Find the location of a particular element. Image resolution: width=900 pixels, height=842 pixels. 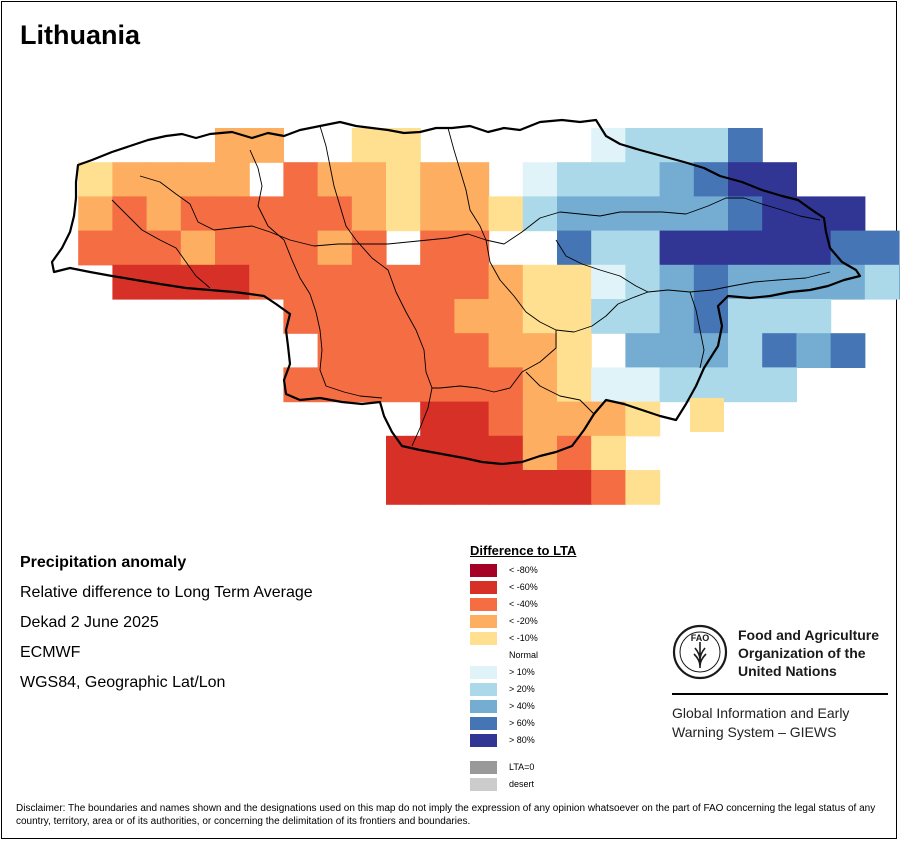

info-line-period: Dekad 2 June 2025 is located at coordinates (89, 622).